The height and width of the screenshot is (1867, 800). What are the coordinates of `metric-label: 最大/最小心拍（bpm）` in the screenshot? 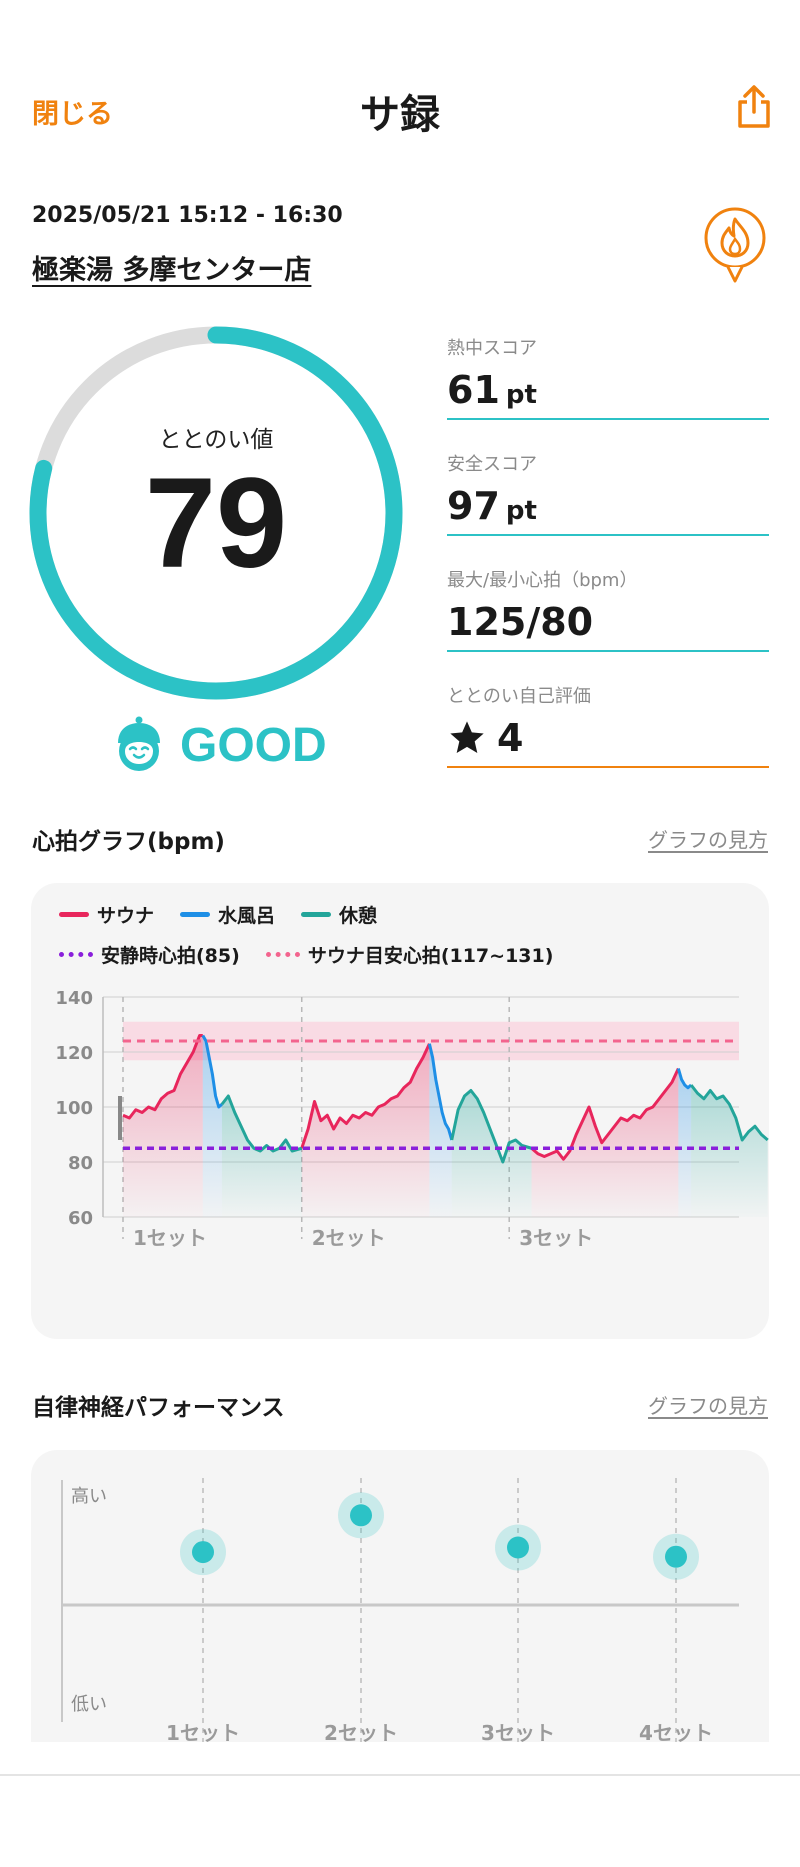 It's located at (542, 580).